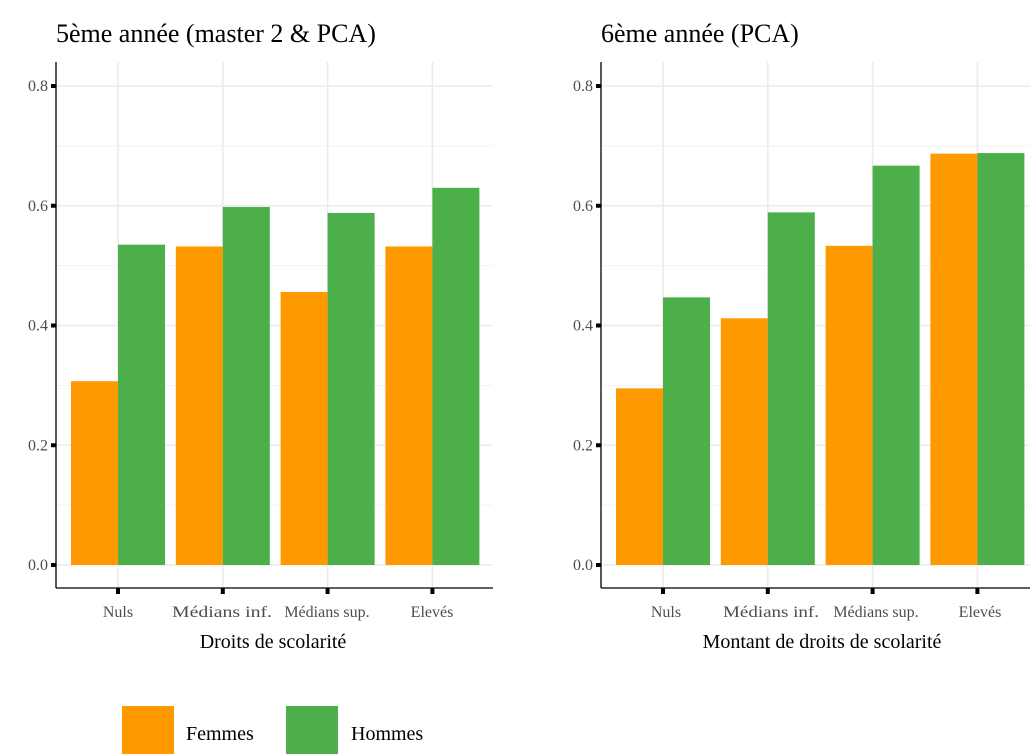 The width and height of the screenshot is (1030, 754). What do you see at coordinates (700, 33) in the screenshot?
I see `chart-title: 6ème année (PCA)` at bounding box center [700, 33].